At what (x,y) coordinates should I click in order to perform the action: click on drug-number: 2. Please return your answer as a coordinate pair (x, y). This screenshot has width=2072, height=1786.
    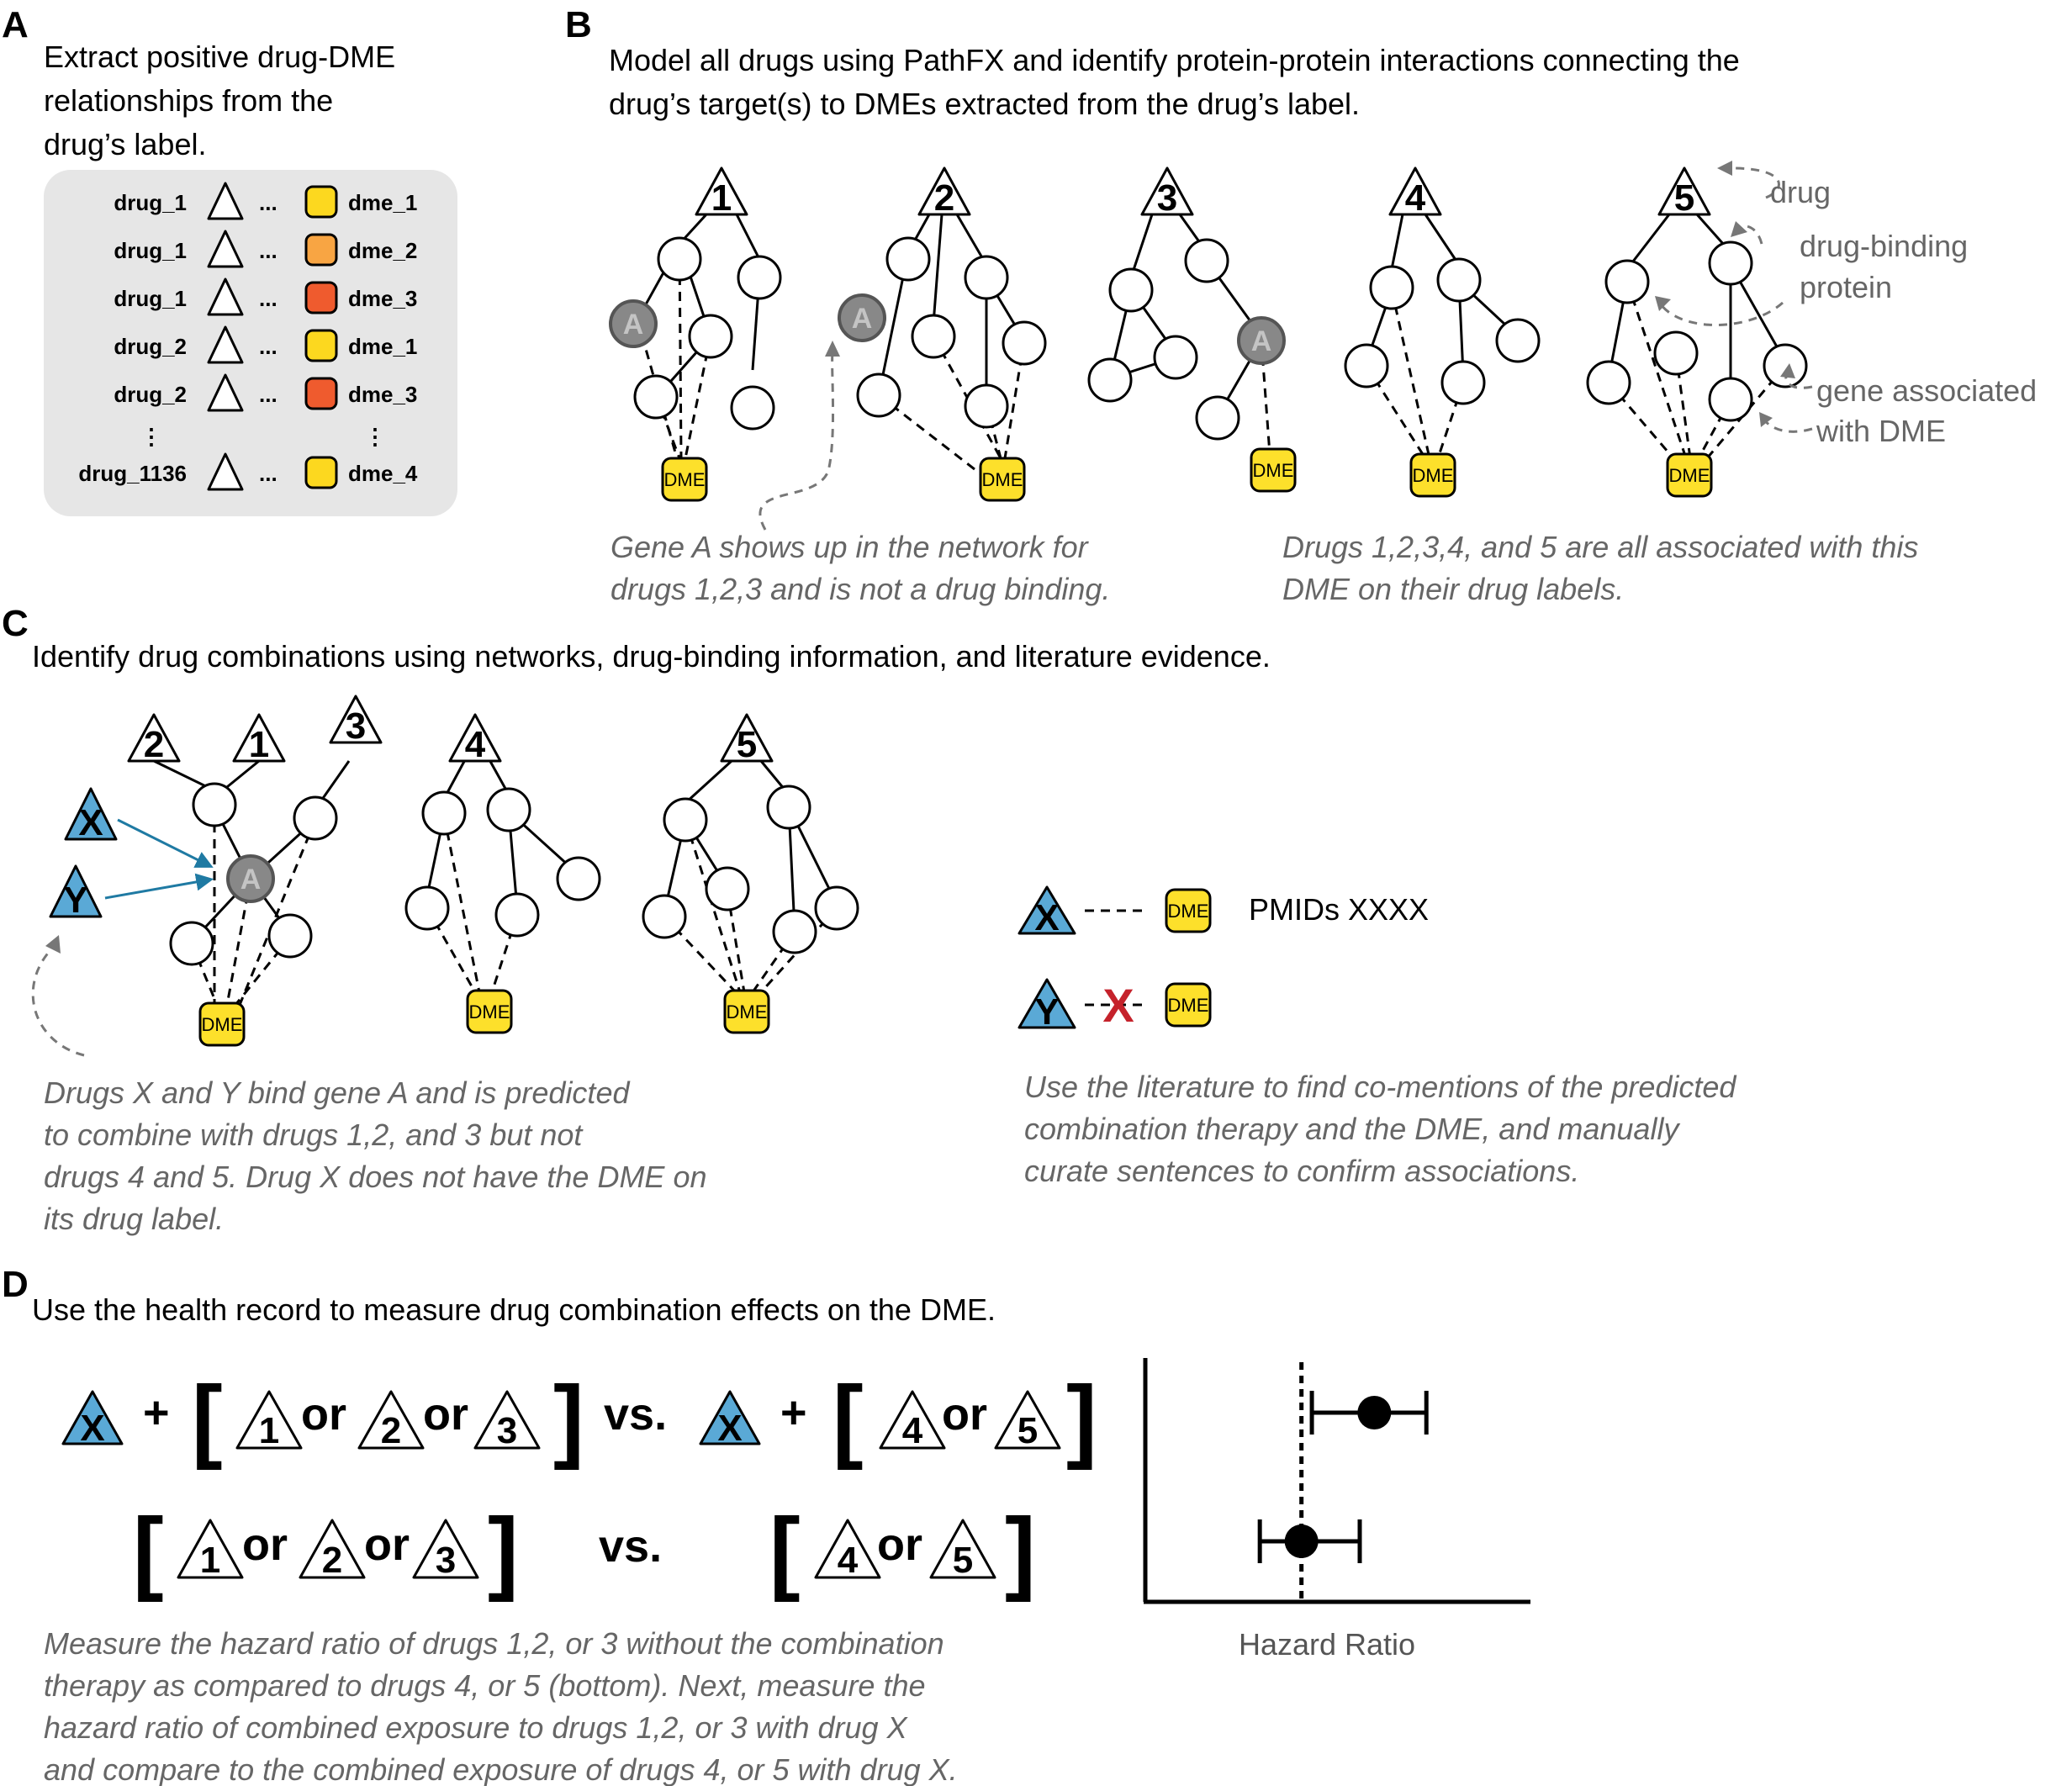
    Looking at the image, I should click on (391, 1431).